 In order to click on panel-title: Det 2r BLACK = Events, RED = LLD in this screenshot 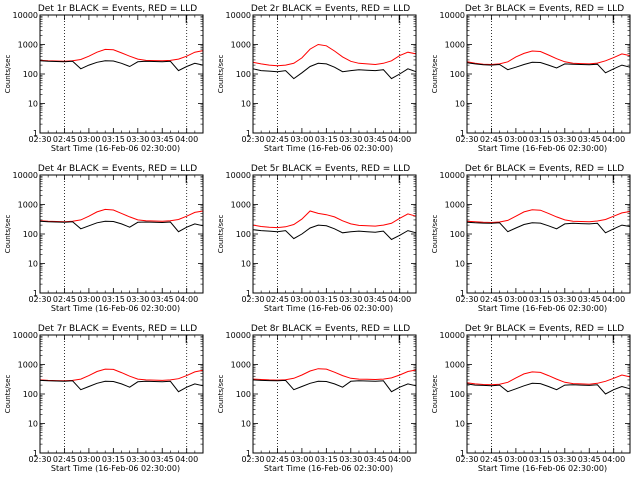, I will do `click(330, 9)`.